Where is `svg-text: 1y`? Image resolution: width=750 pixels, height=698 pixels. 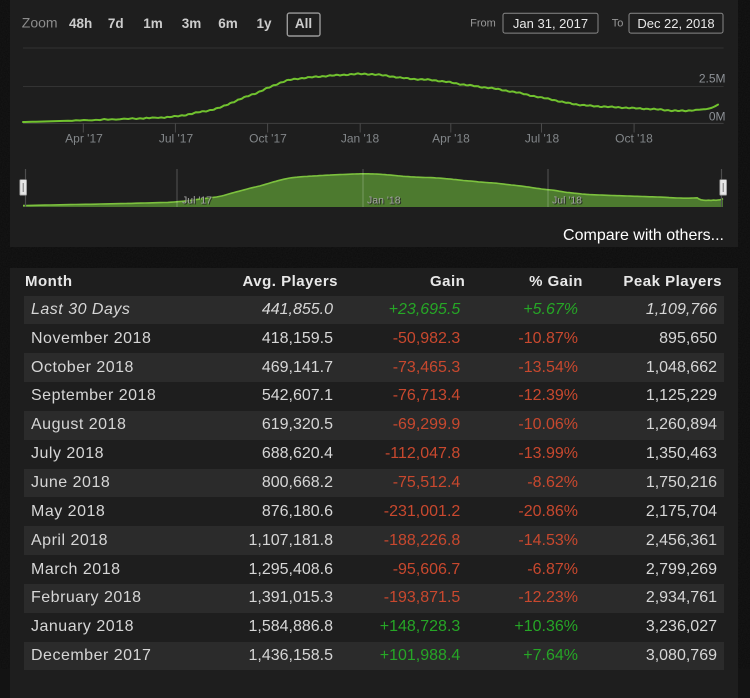 svg-text: 1y is located at coordinates (264, 23).